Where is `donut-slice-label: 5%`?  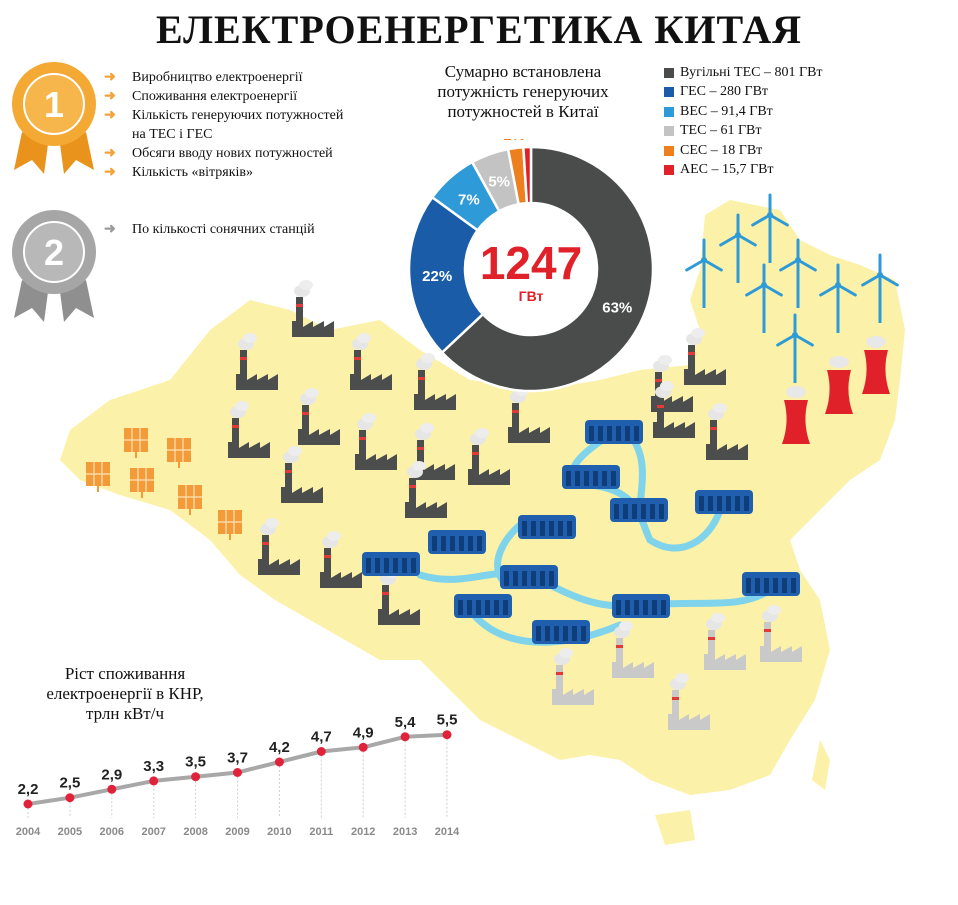 donut-slice-label: 5% is located at coordinates (499, 182).